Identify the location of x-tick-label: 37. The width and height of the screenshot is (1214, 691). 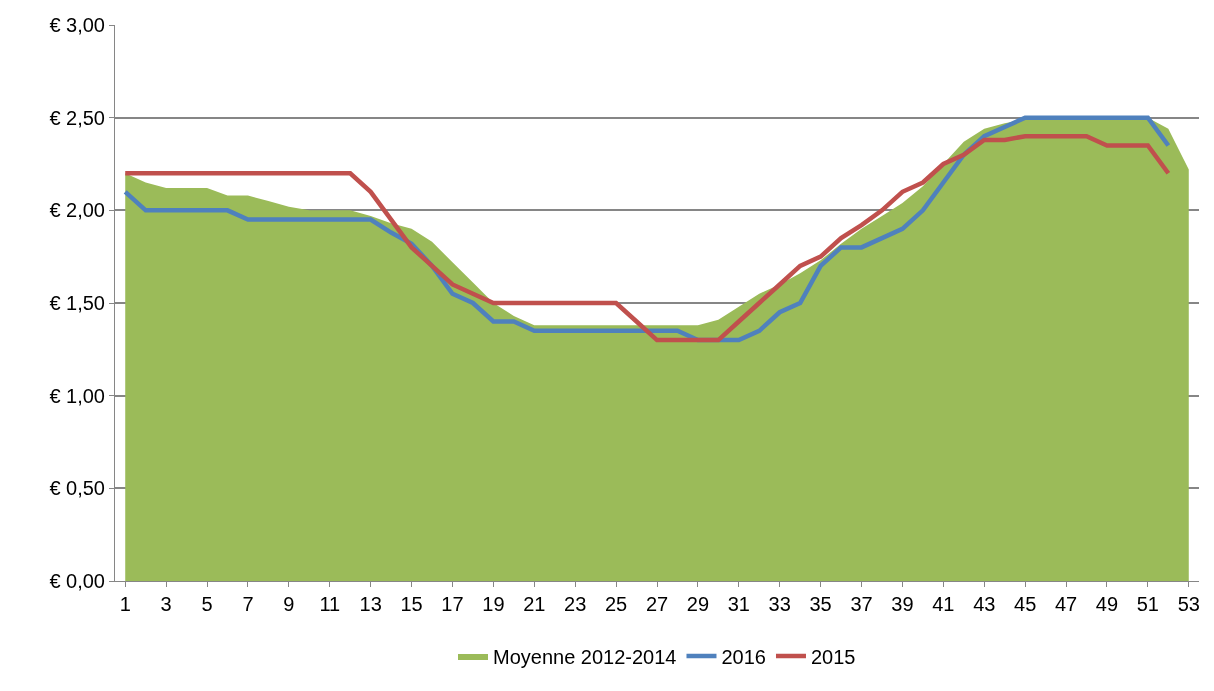
(861, 604).